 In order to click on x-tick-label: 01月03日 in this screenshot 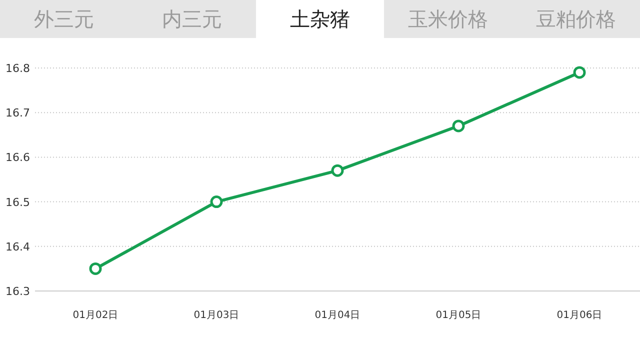, I will do `click(217, 315)`.